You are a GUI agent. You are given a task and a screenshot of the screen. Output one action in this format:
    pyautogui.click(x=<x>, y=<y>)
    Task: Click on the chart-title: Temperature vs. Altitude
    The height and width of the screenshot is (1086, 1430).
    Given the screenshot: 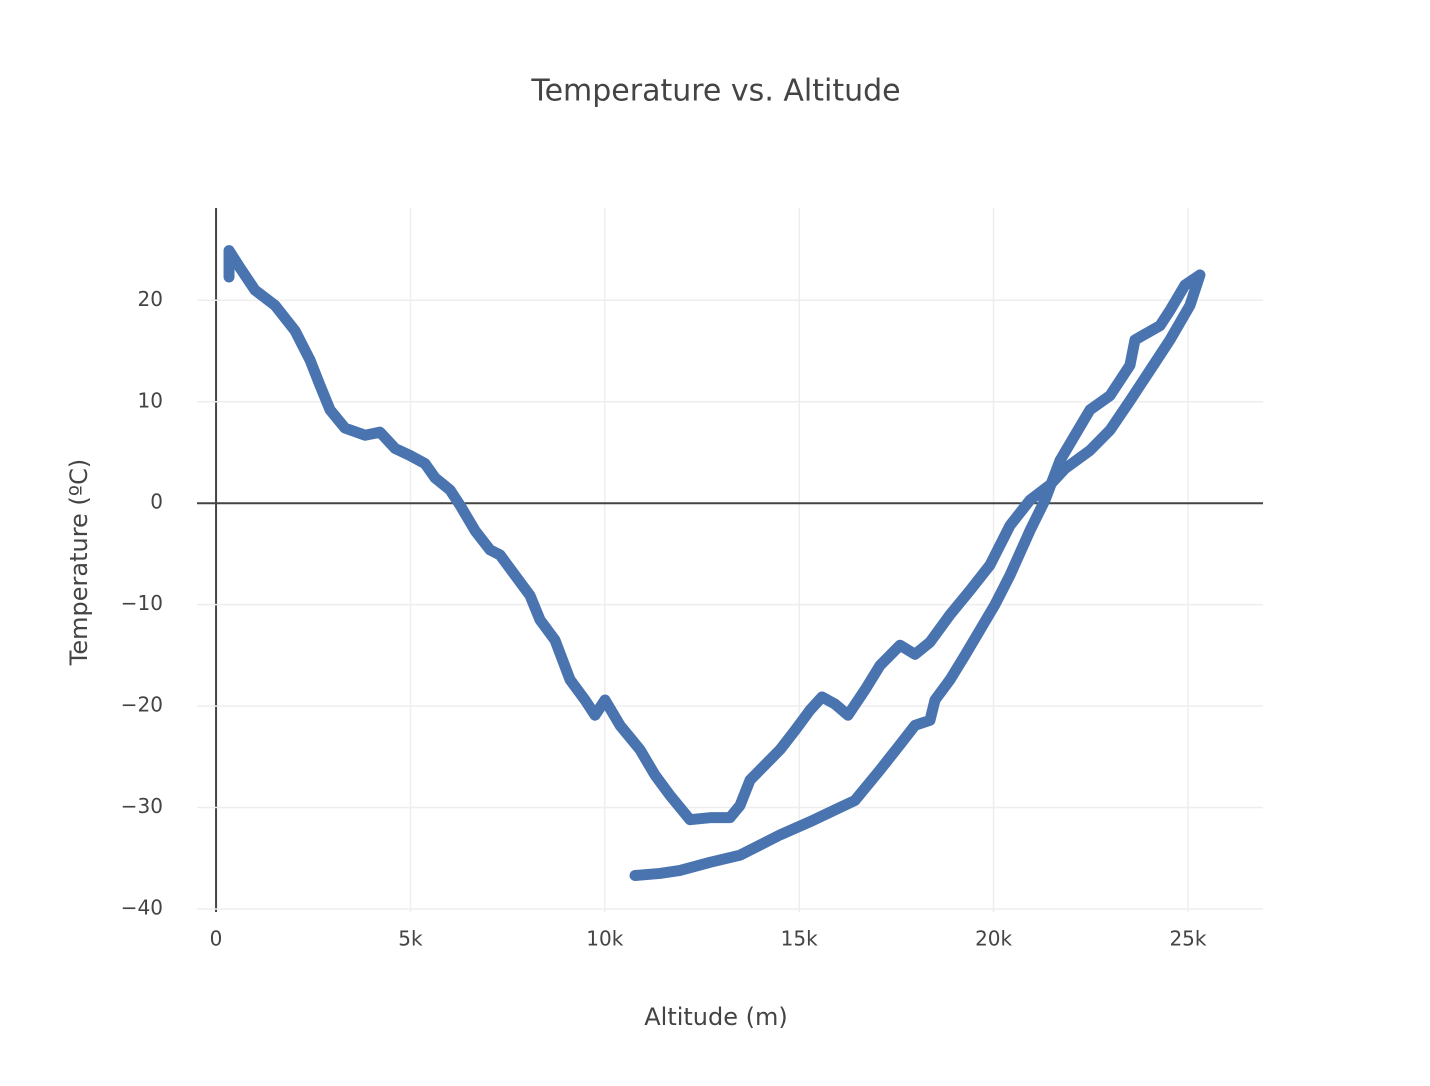 What is the action you would take?
    pyautogui.click(x=715, y=91)
    